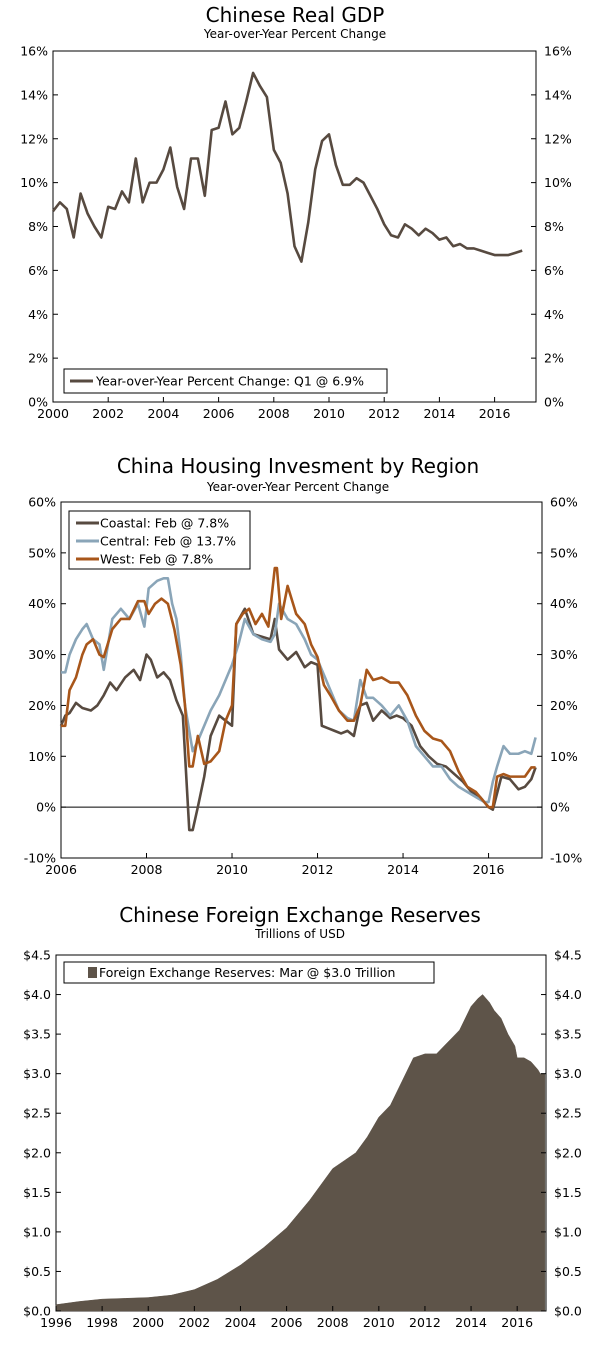  Describe the element at coordinates (38, 226) in the screenshot. I see `y-tick-label-left: 8%` at that location.